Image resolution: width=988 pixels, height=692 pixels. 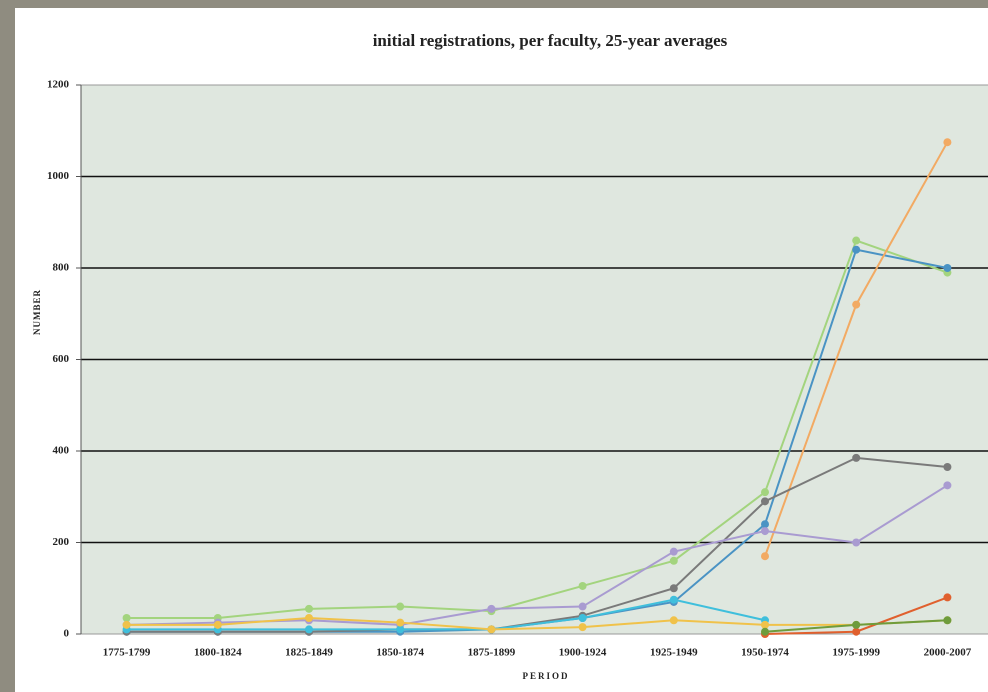 What do you see at coordinates (67, 634) in the screenshot?
I see `y-tick-label: 0` at bounding box center [67, 634].